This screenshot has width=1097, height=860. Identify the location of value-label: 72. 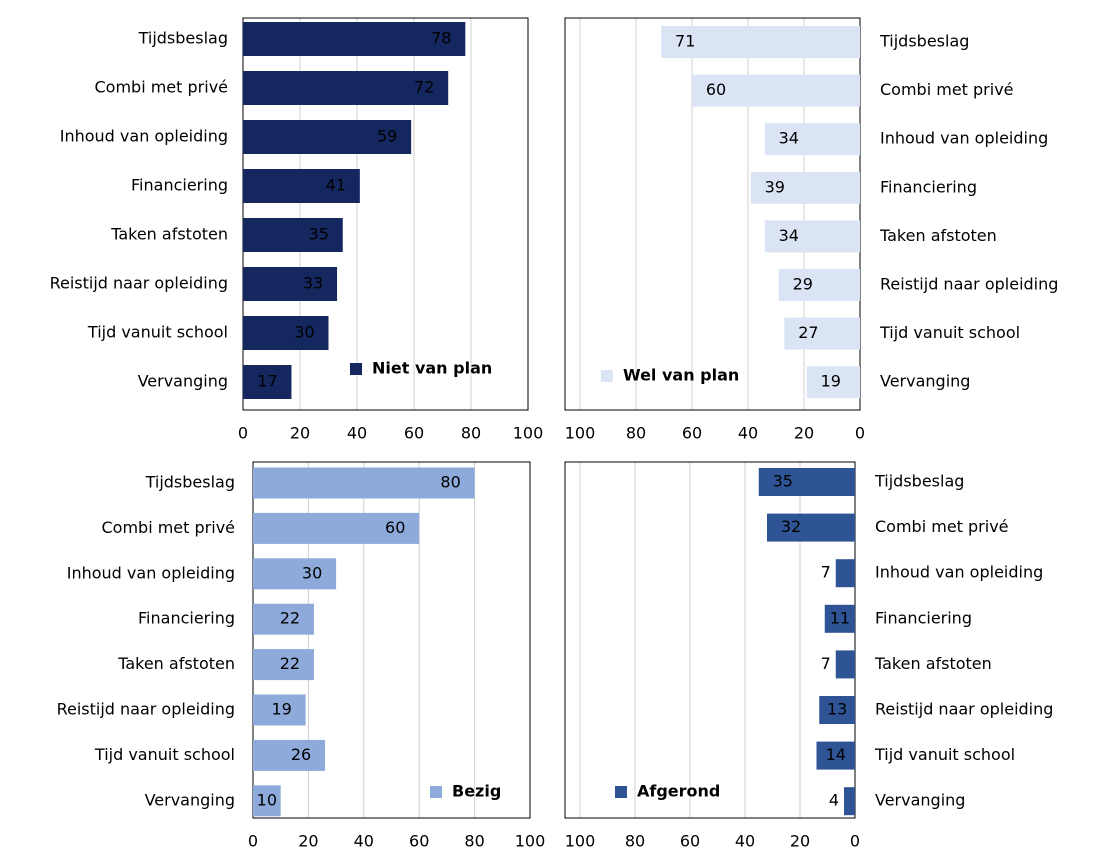
(424, 87).